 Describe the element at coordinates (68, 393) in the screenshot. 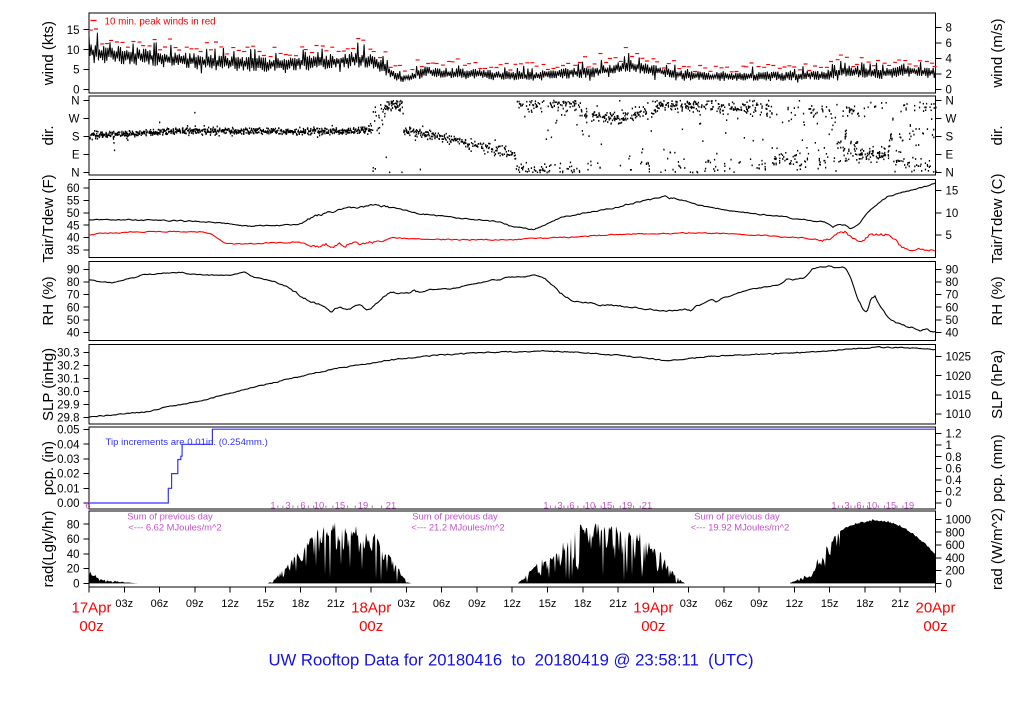

I see `svg-text: 30.0` at that location.